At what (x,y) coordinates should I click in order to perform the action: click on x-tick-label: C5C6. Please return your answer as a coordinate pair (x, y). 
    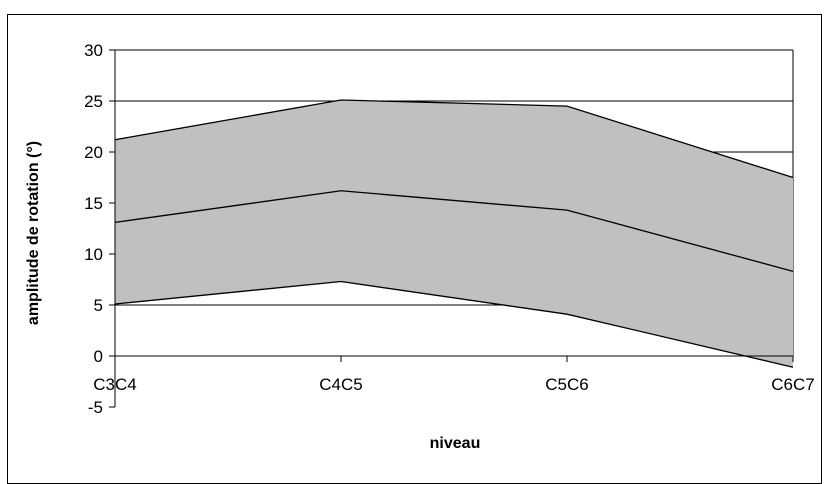
    Looking at the image, I should click on (566, 384).